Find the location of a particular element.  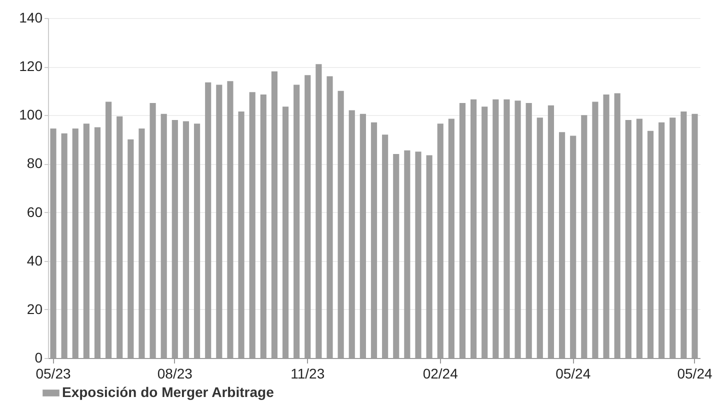

y-tick-label: 100 is located at coordinates (31, 114).